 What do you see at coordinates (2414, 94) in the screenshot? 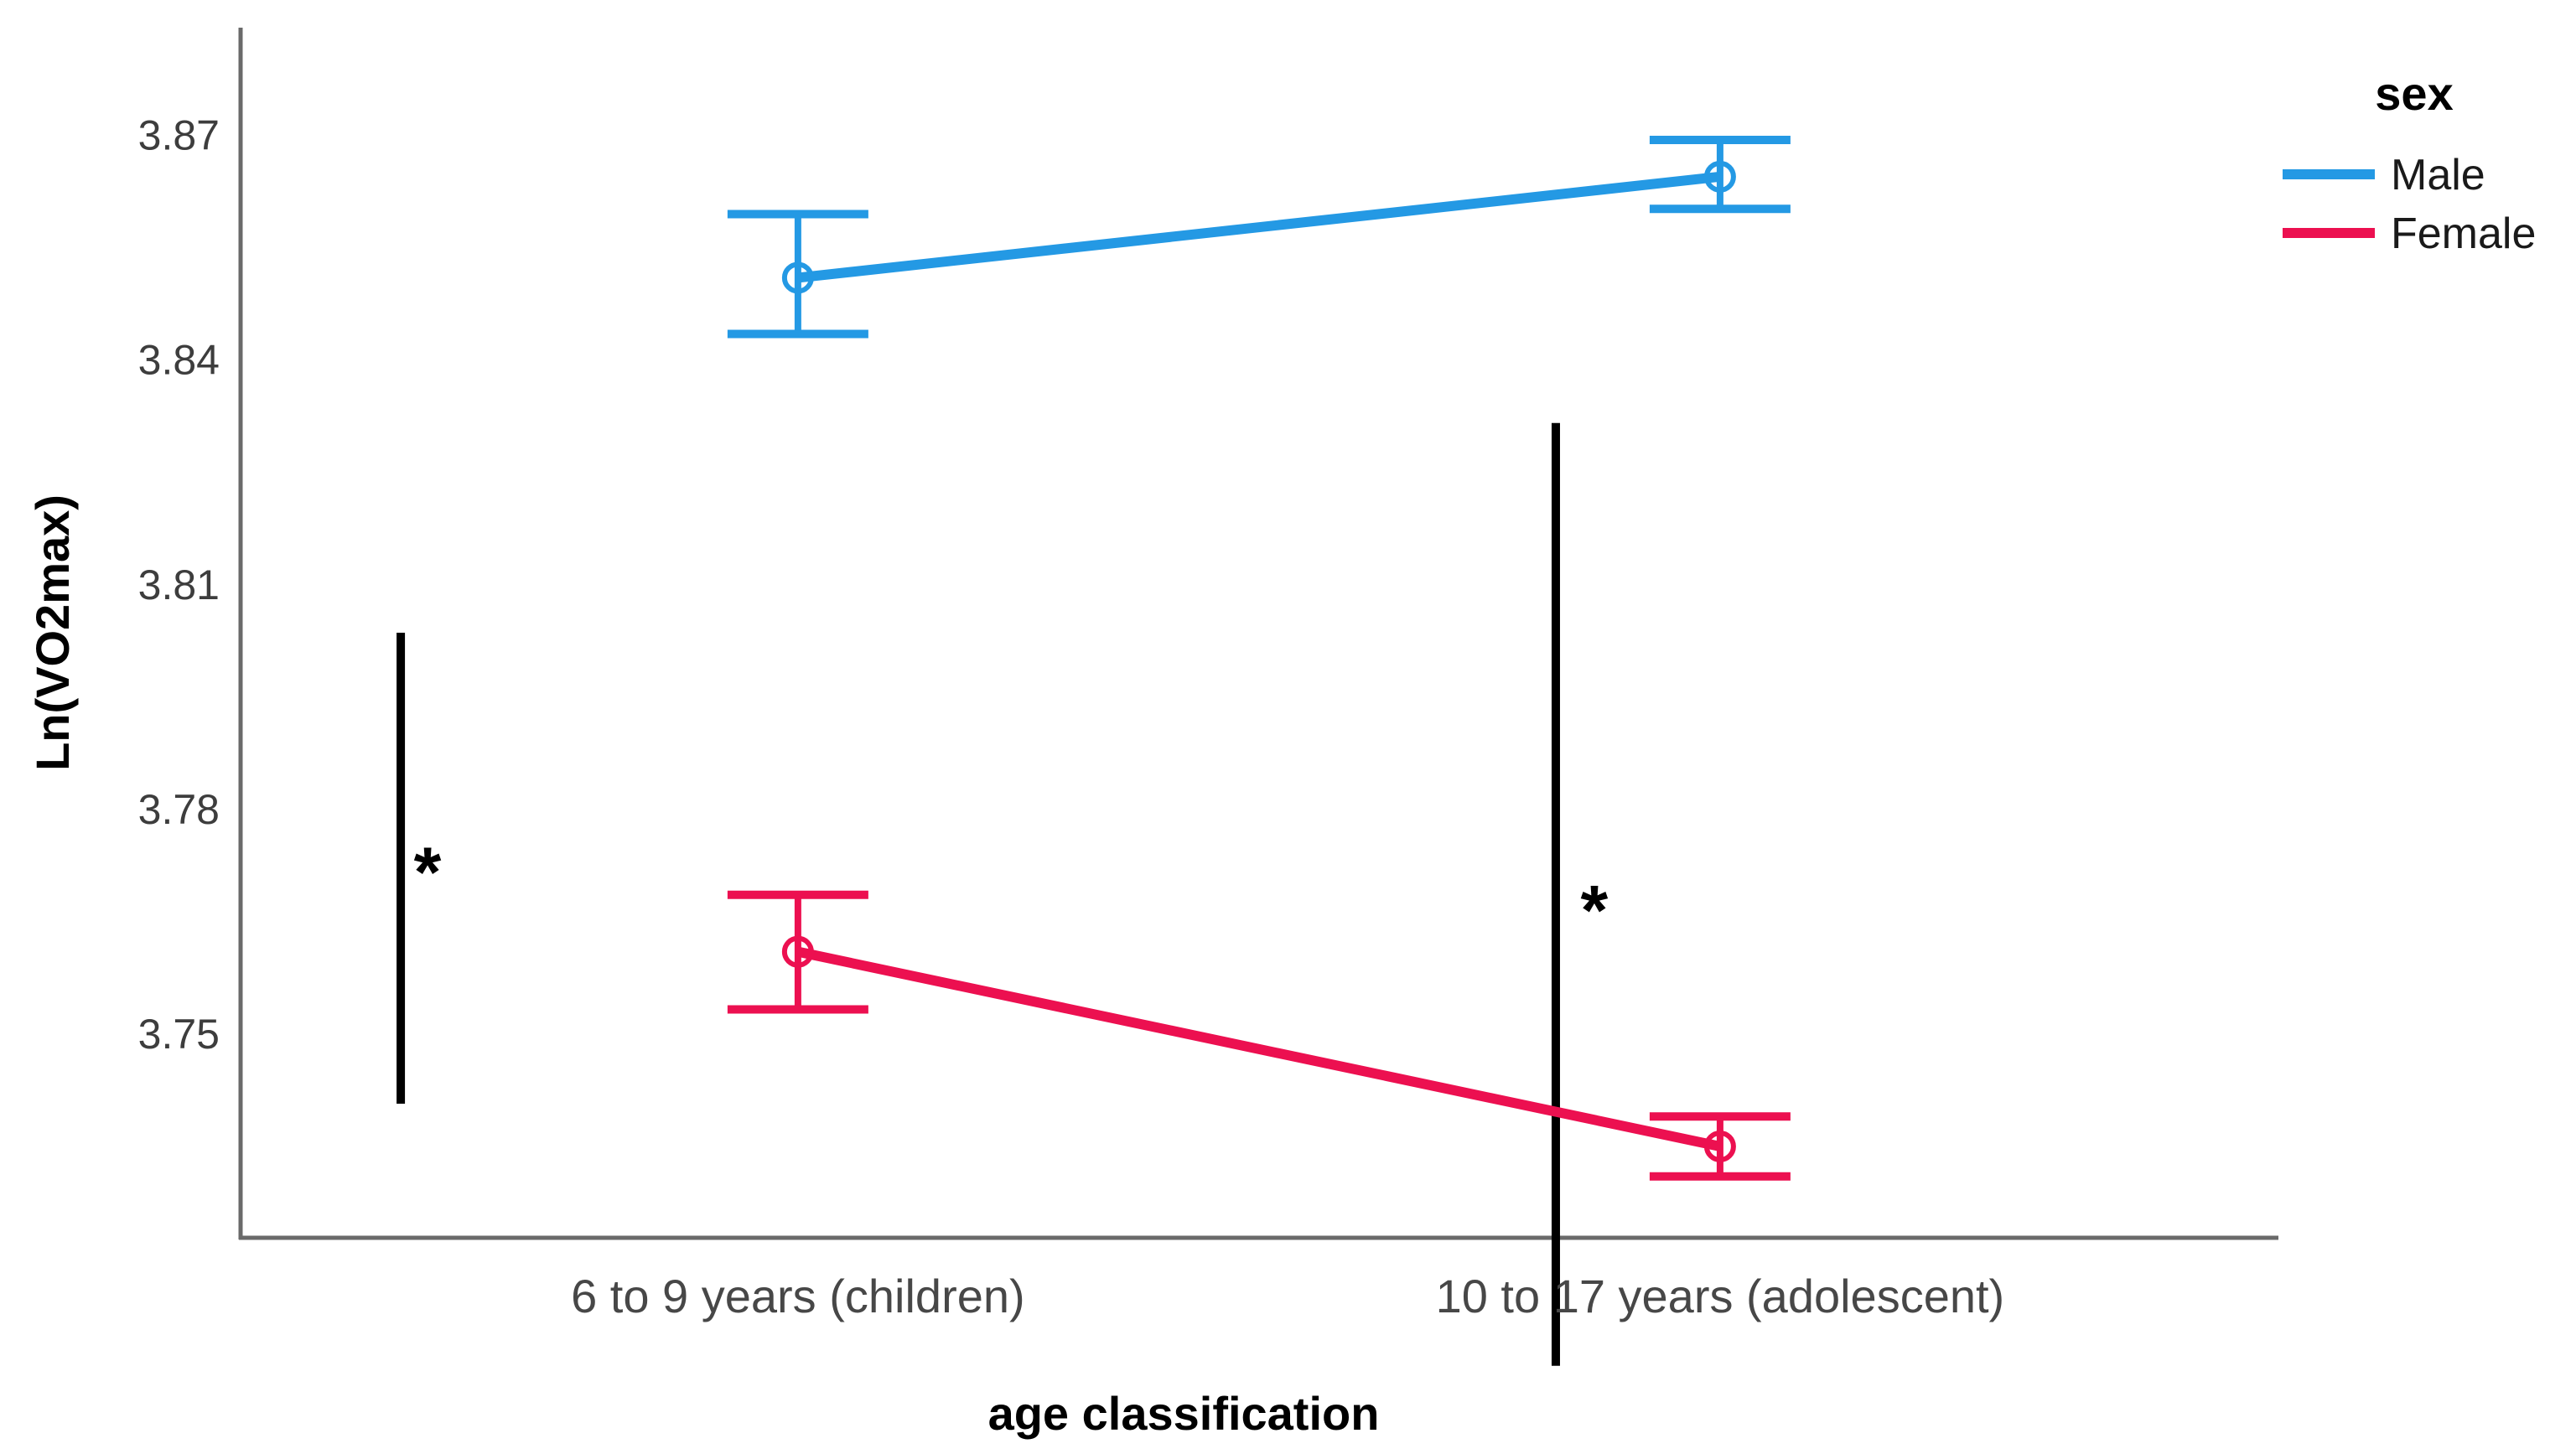
I see `legend-title: sex` at bounding box center [2414, 94].